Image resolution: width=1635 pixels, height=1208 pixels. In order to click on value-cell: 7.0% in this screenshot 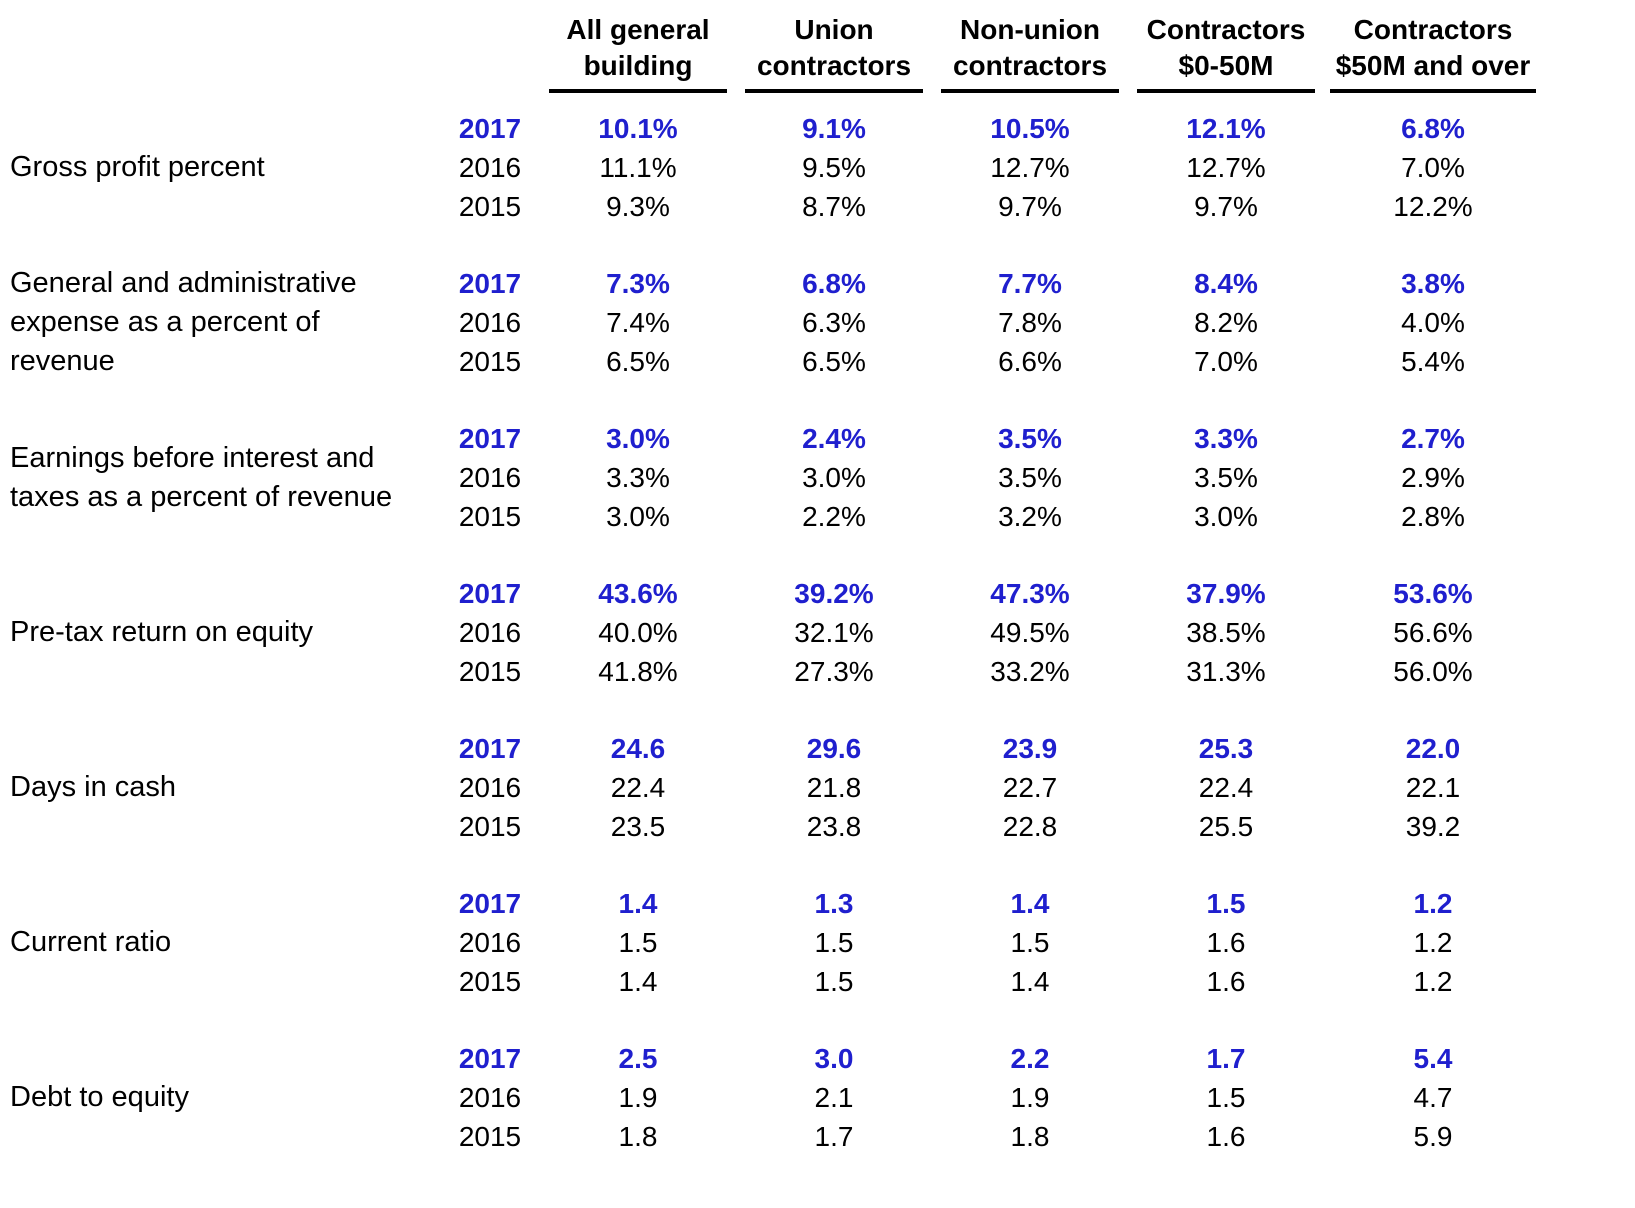, I will do `click(1226, 361)`.